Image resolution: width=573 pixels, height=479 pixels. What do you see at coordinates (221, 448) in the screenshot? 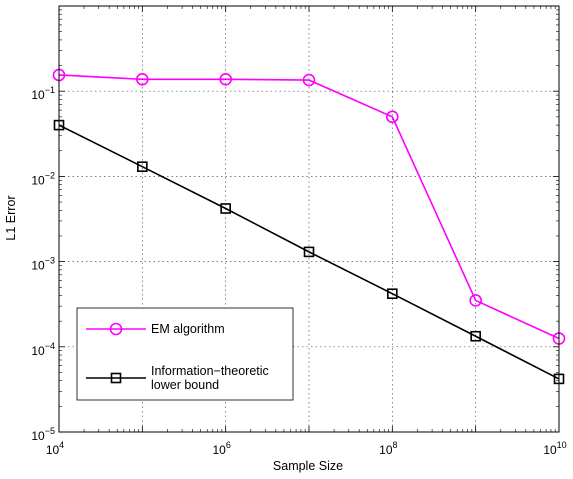
I see `x-tick-label: 10⁶` at bounding box center [221, 448].